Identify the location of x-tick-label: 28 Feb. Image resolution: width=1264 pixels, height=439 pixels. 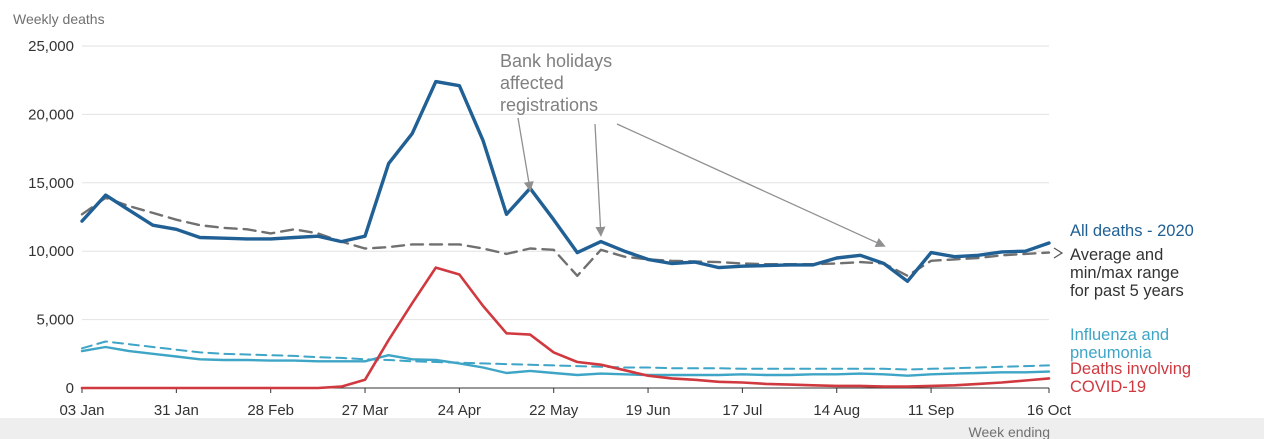
(270, 410).